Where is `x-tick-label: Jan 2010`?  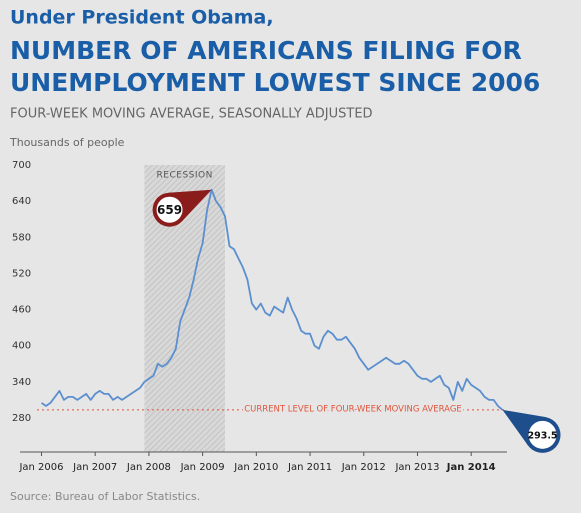 x-tick-label: Jan 2010 is located at coordinates (255, 467).